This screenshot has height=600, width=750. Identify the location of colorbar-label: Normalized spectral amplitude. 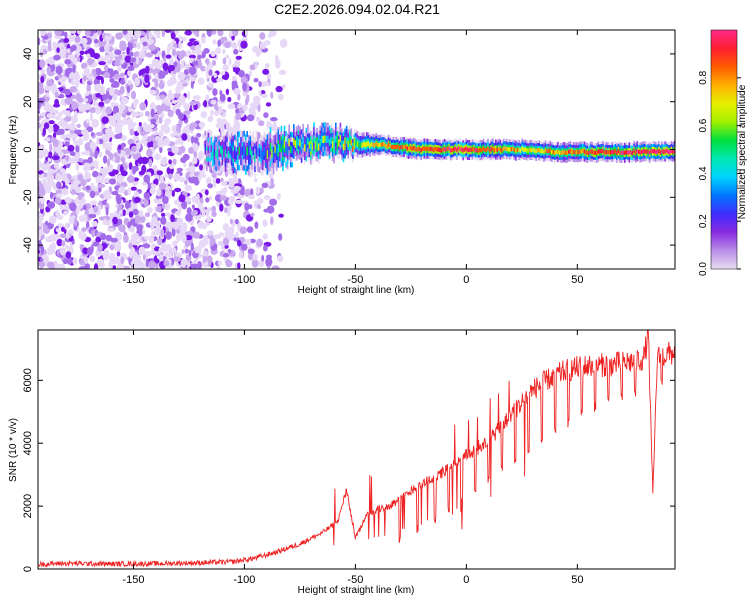
(742, 151).